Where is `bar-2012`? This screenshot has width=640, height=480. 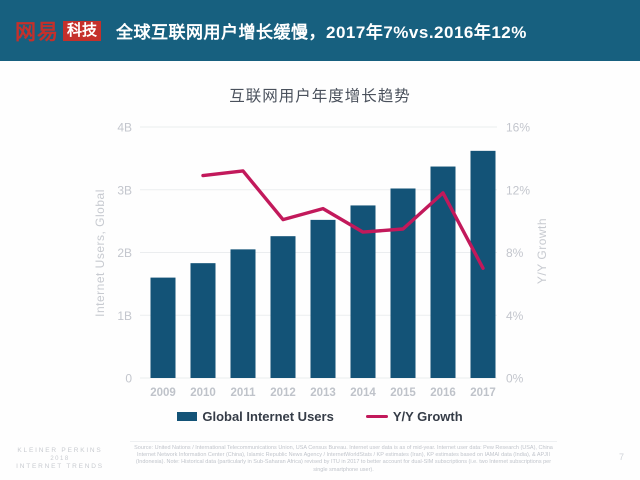
bar-2012 is located at coordinates (283, 307).